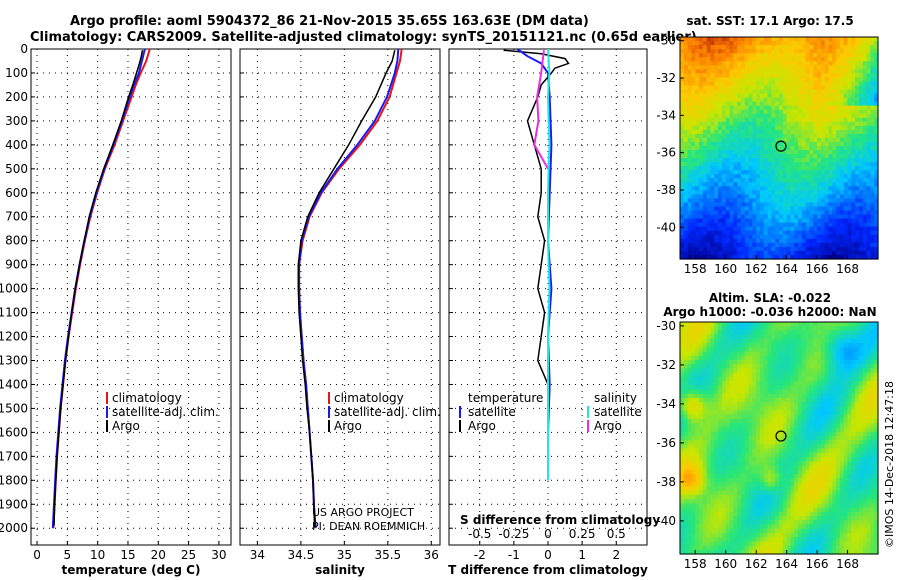 The width and height of the screenshot is (900, 580). I want to click on map-y-tick-label: -38, so click(666, 190).